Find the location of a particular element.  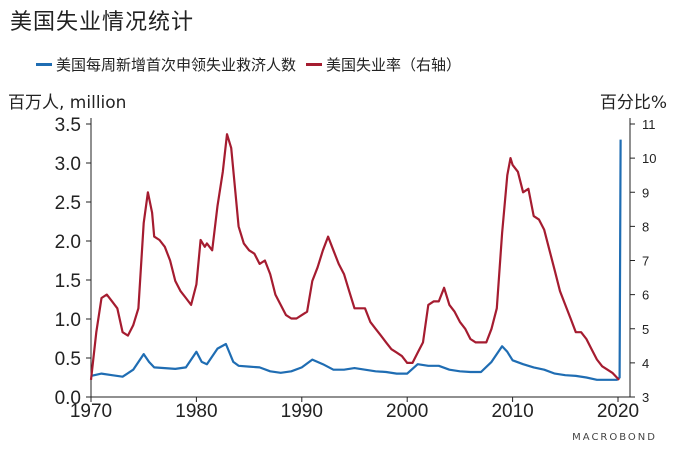

right-tick-label: 11 is located at coordinates (649, 124).